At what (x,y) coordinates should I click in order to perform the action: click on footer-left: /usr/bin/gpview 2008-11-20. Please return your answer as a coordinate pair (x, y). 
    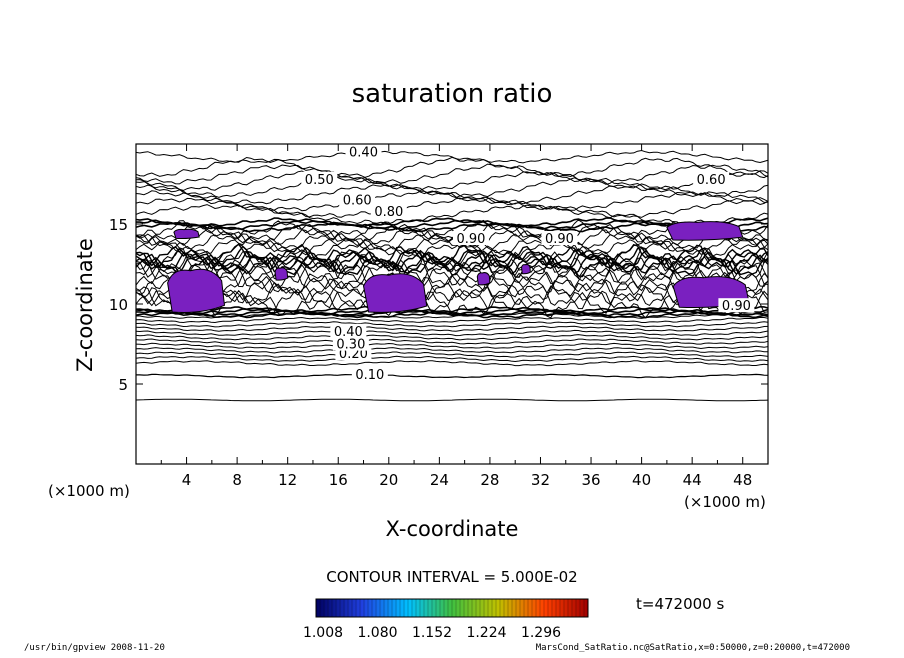
    Looking at the image, I should click on (94, 648).